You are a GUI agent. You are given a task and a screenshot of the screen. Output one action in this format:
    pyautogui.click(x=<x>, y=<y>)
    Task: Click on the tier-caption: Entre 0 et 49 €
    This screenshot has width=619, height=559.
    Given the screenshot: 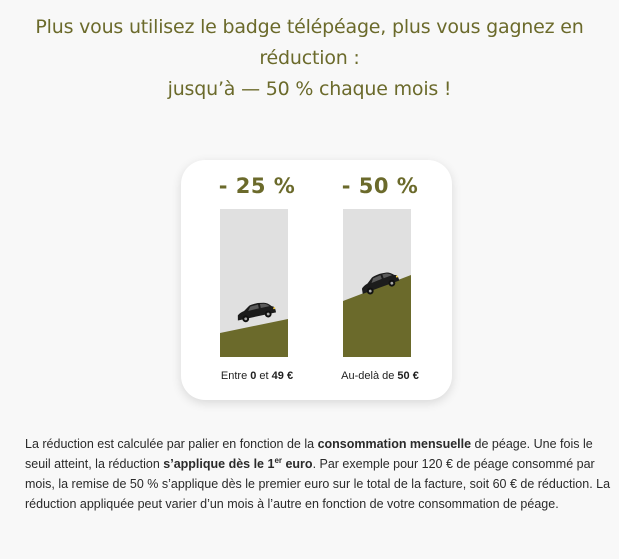 What is the action you would take?
    pyautogui.click(x=257, y=376)
    